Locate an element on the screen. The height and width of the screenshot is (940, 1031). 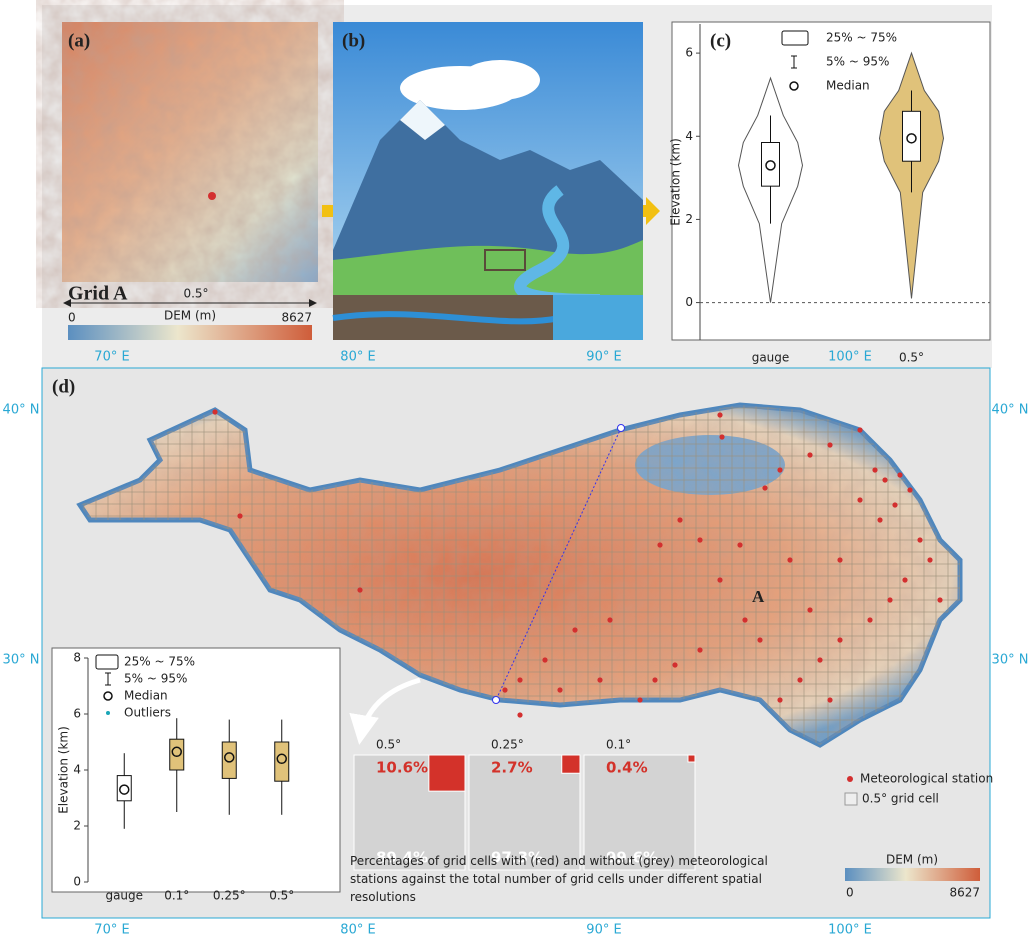
without-station-label: 97.3% is located at coordinates (517, 858).